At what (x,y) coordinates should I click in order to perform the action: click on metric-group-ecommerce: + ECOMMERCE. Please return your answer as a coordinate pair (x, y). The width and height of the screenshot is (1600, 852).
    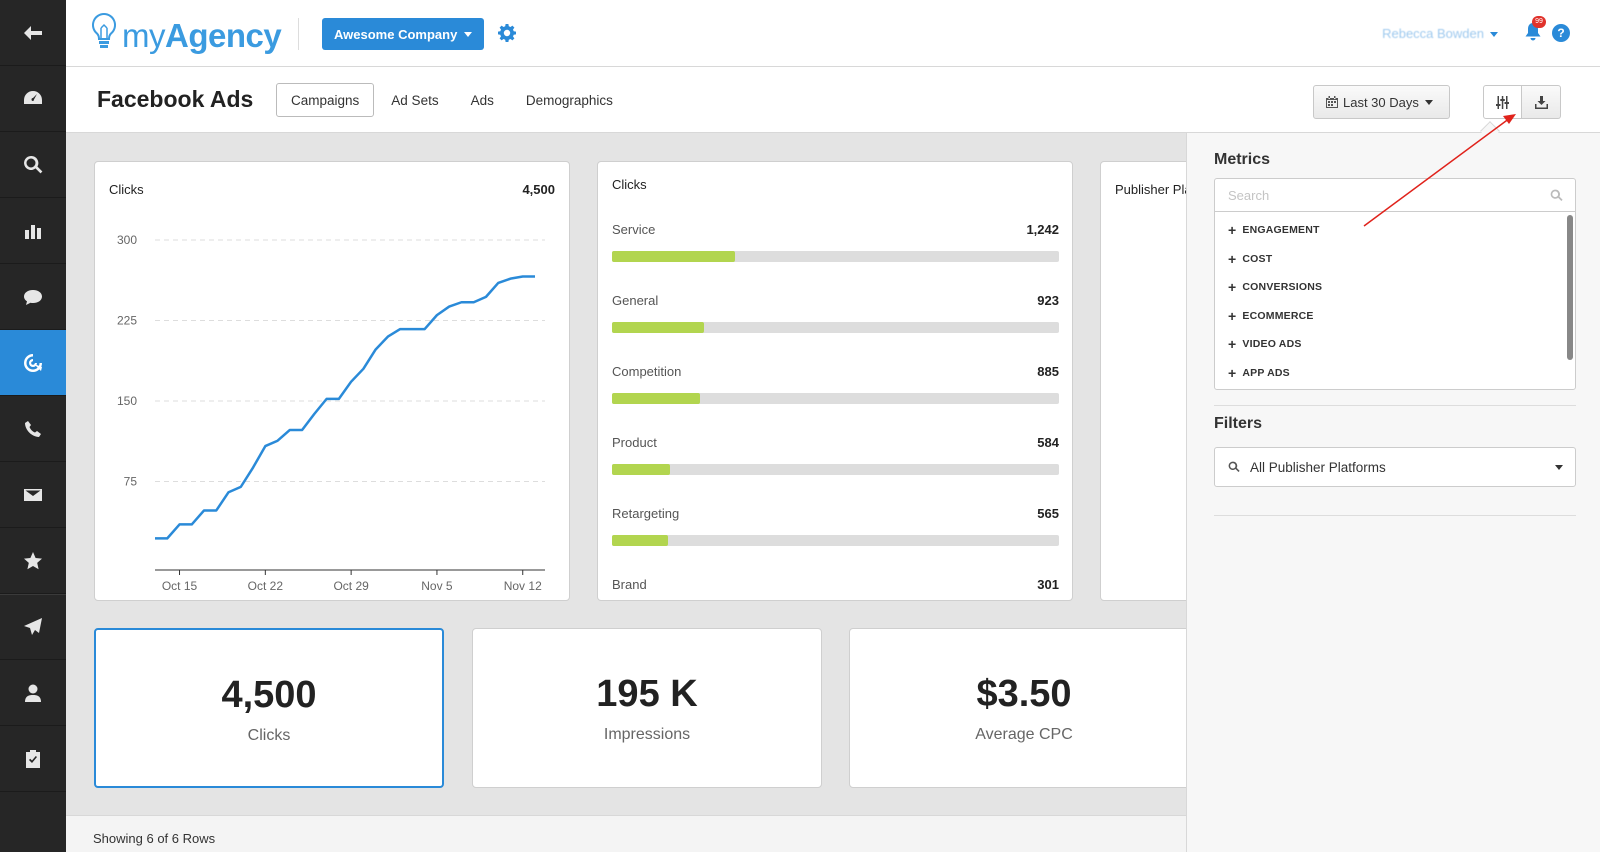
    Looking at the image, I should click on (1271, 315).